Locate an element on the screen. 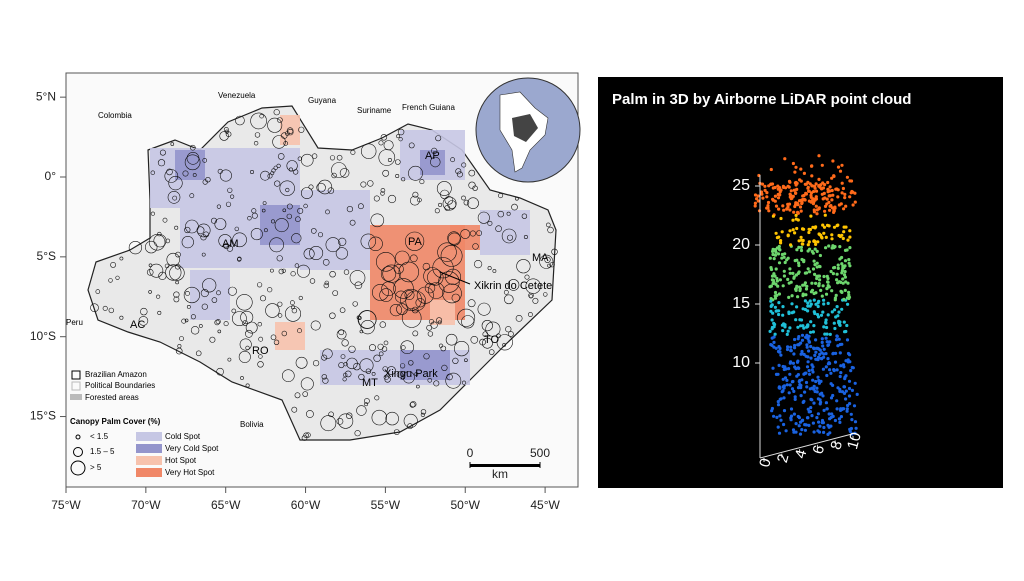  legend-swatch is located at coordinates (149, 448).